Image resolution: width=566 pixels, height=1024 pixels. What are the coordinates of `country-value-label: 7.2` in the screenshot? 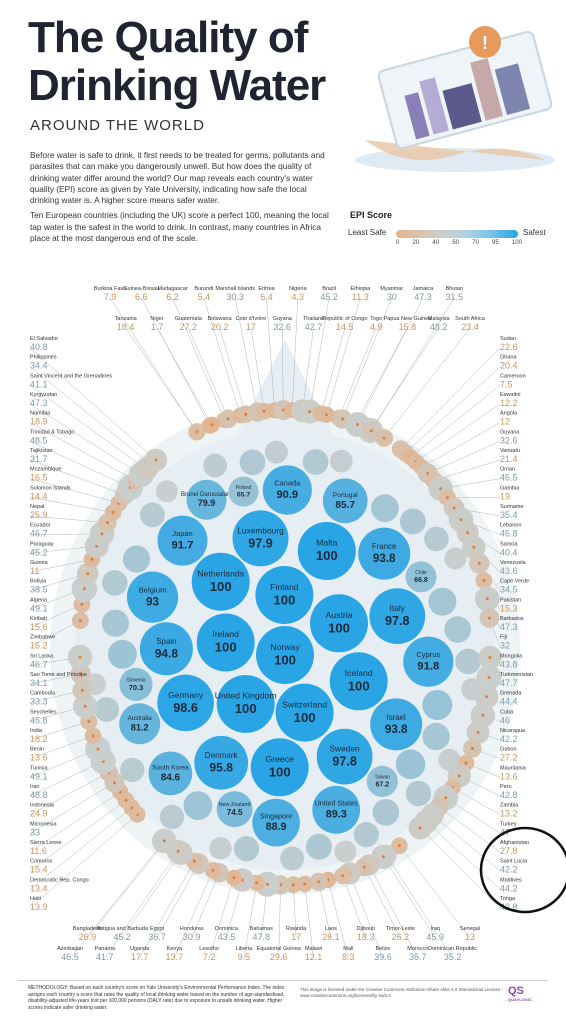 It's located at (209, 957).